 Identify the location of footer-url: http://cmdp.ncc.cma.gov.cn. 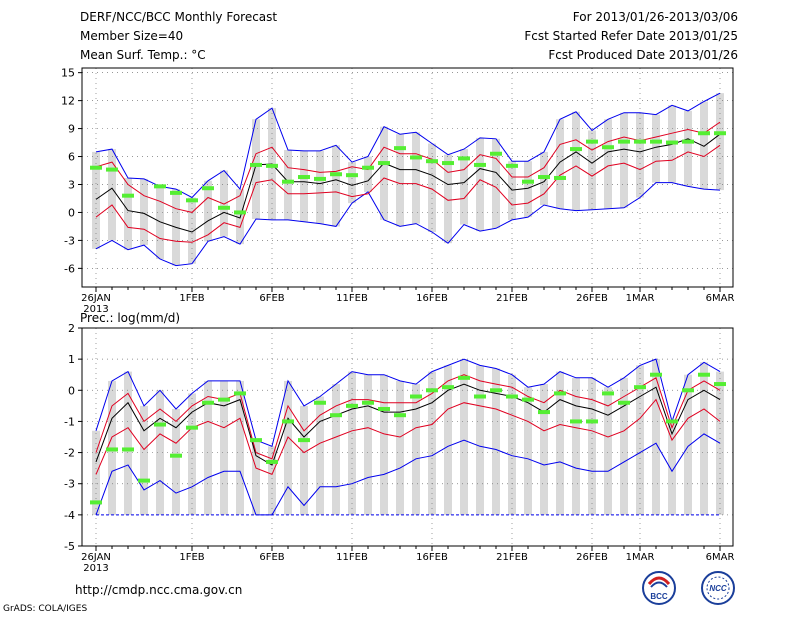
(159, 590).